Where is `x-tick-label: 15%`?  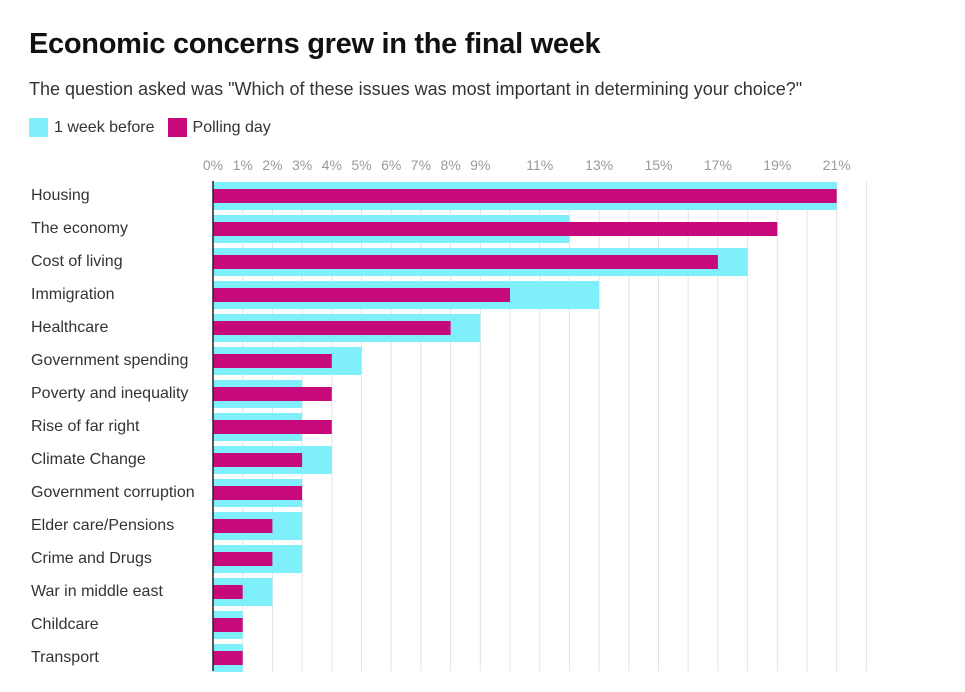 x-tick-label: 15% is located at coordinates (658, 165).